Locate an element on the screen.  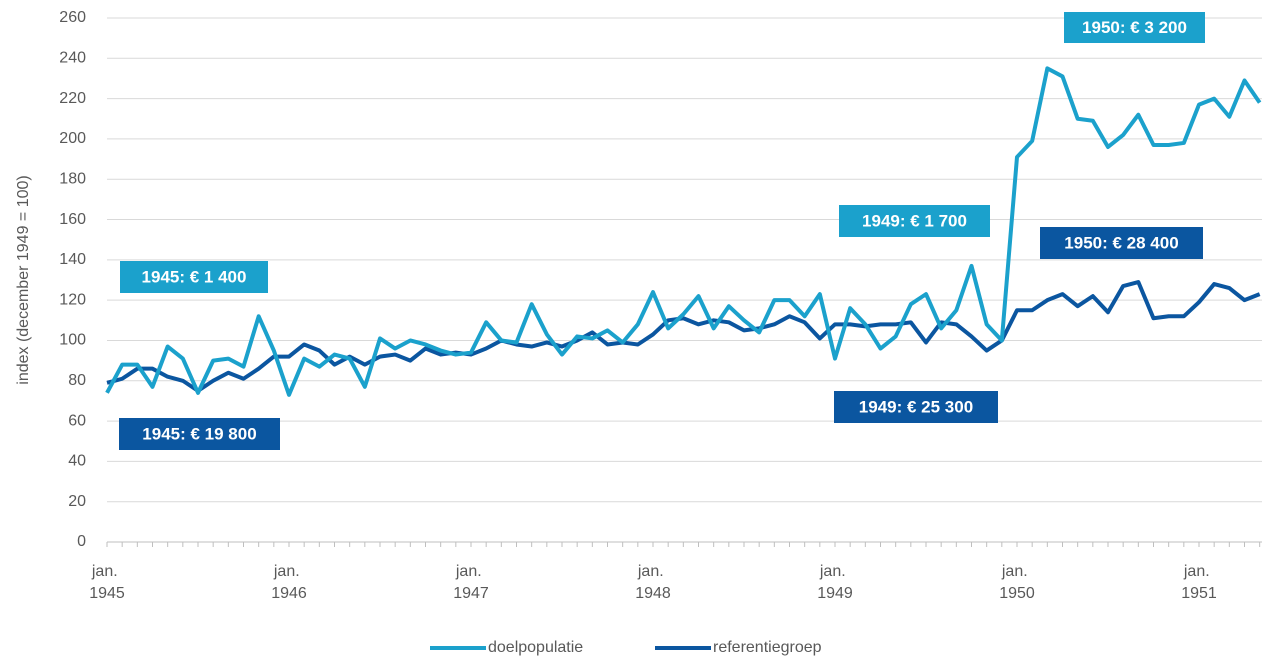
y-tick-label: 40 is located at coordinates (77, 461).